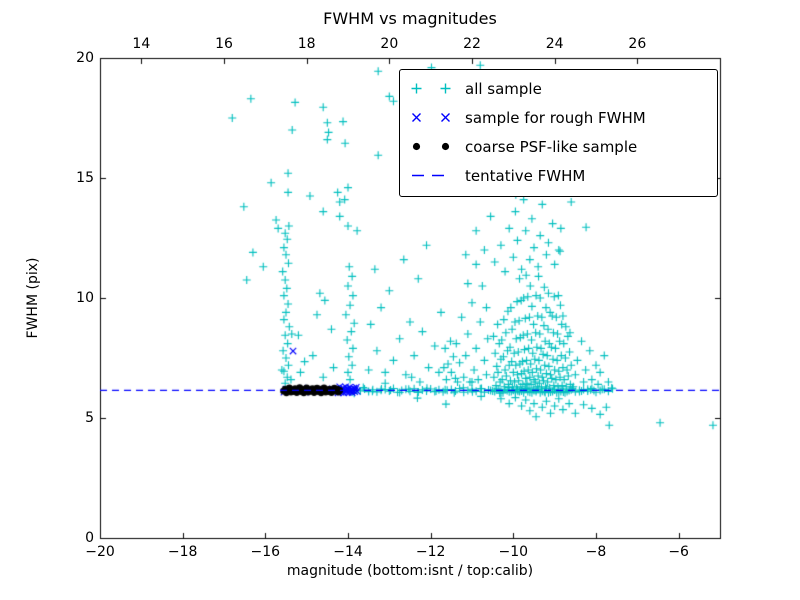 The width and height of the screenshot is (800, 600). Describe the element at coordinates (472, 44) in the screenshot. I see `top-tick-label: 22` at that location.